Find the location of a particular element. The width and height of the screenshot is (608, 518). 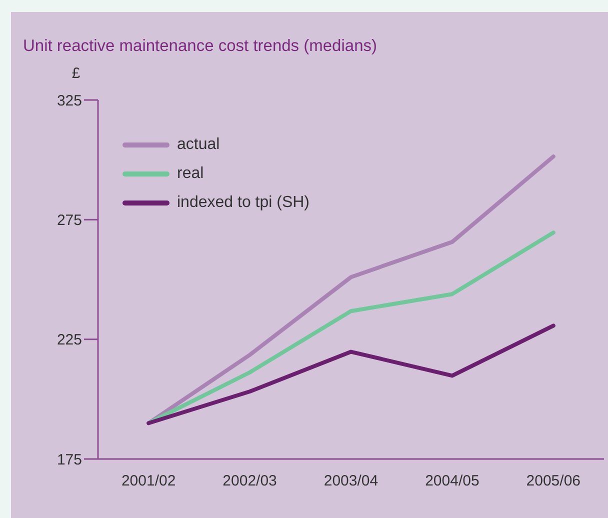

legend-label: actual is located at coordinates (198, 145).